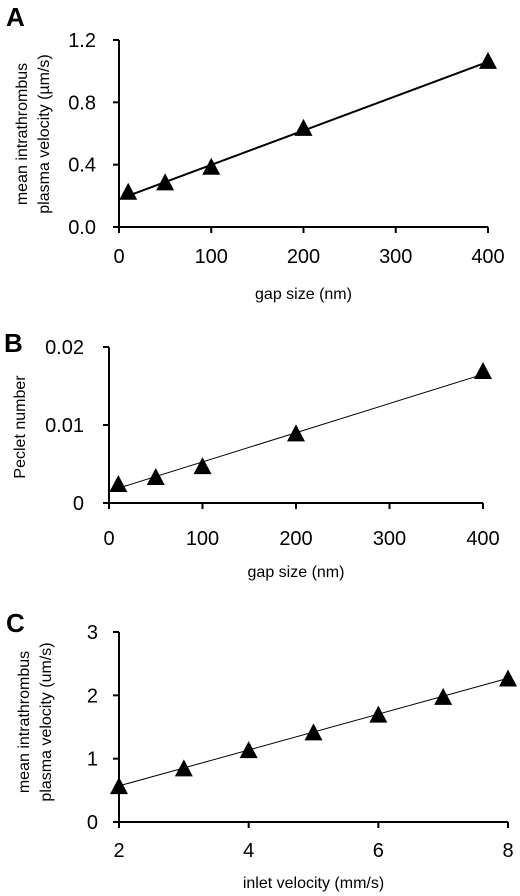  Describe the element at coordinates (64, 348) in the screenshot. I see `y-tick-label: 0.02` at that location.